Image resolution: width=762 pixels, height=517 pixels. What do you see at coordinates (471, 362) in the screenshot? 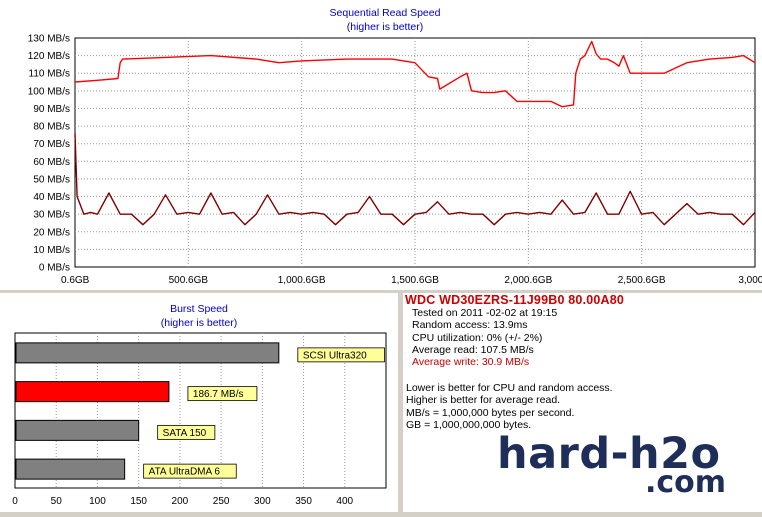
I see `average-write: Average write: 30.9 MB/s` at bounding box center [471, 362].